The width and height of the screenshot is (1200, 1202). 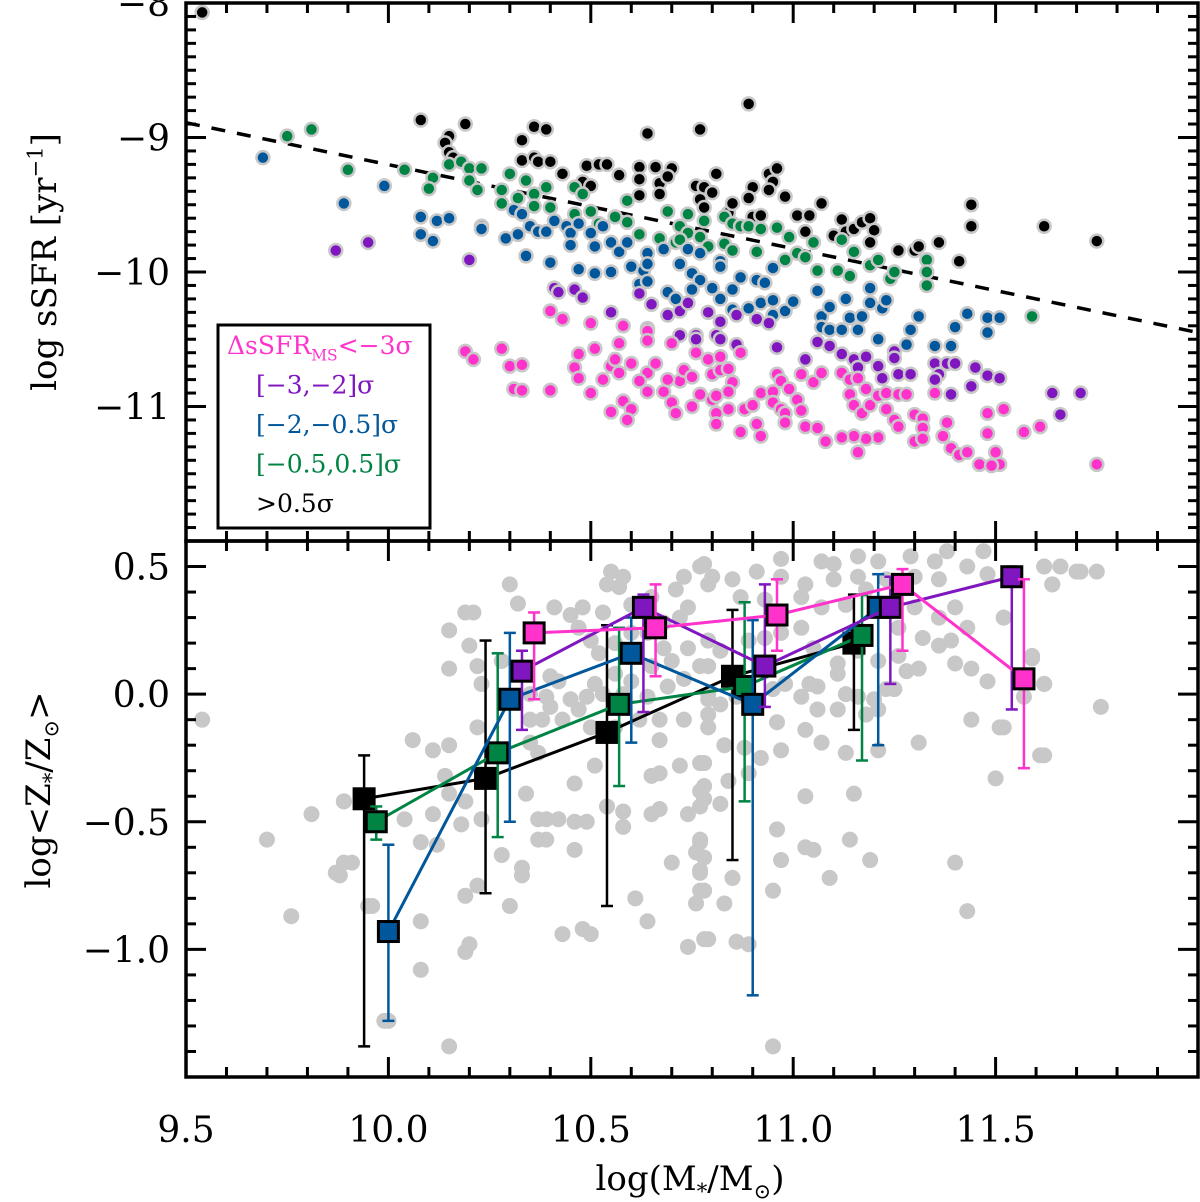 What do you see at coordinates (51, 729) in the screenshot?
I see `y-axis-label-part: ⊙` at bounding box center [51, 729].